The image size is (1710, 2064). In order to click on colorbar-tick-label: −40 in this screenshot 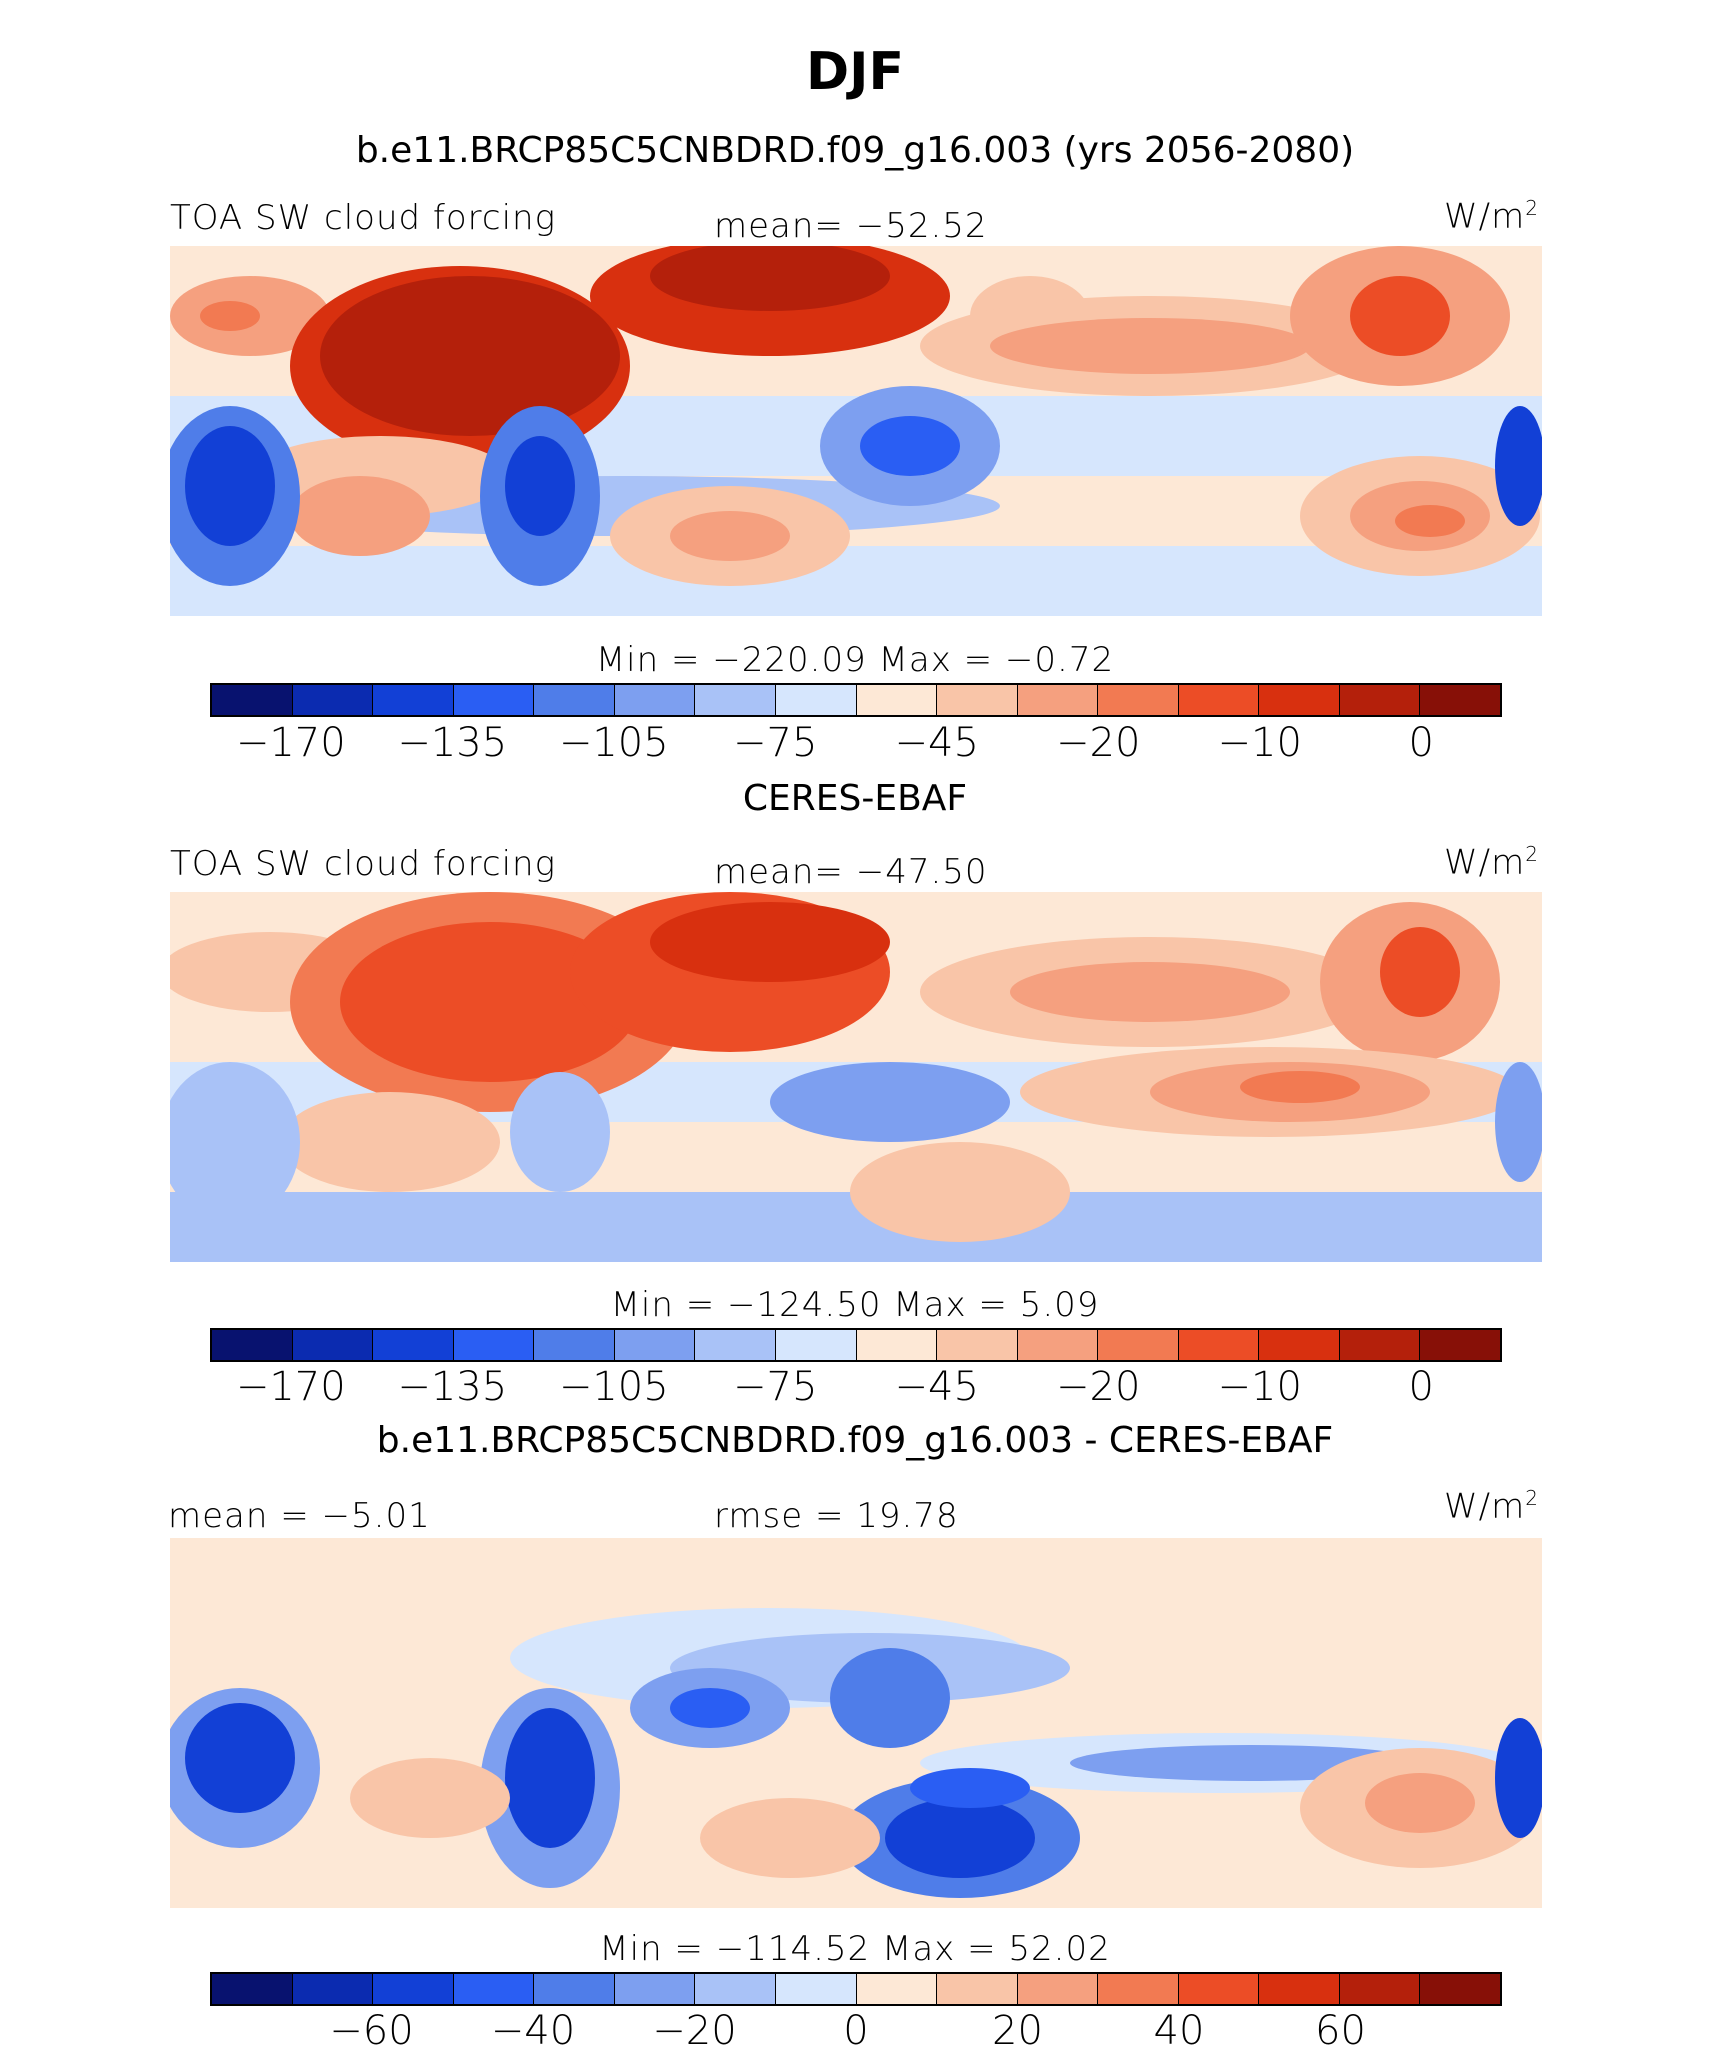, I will do `click(533, 2031)`.